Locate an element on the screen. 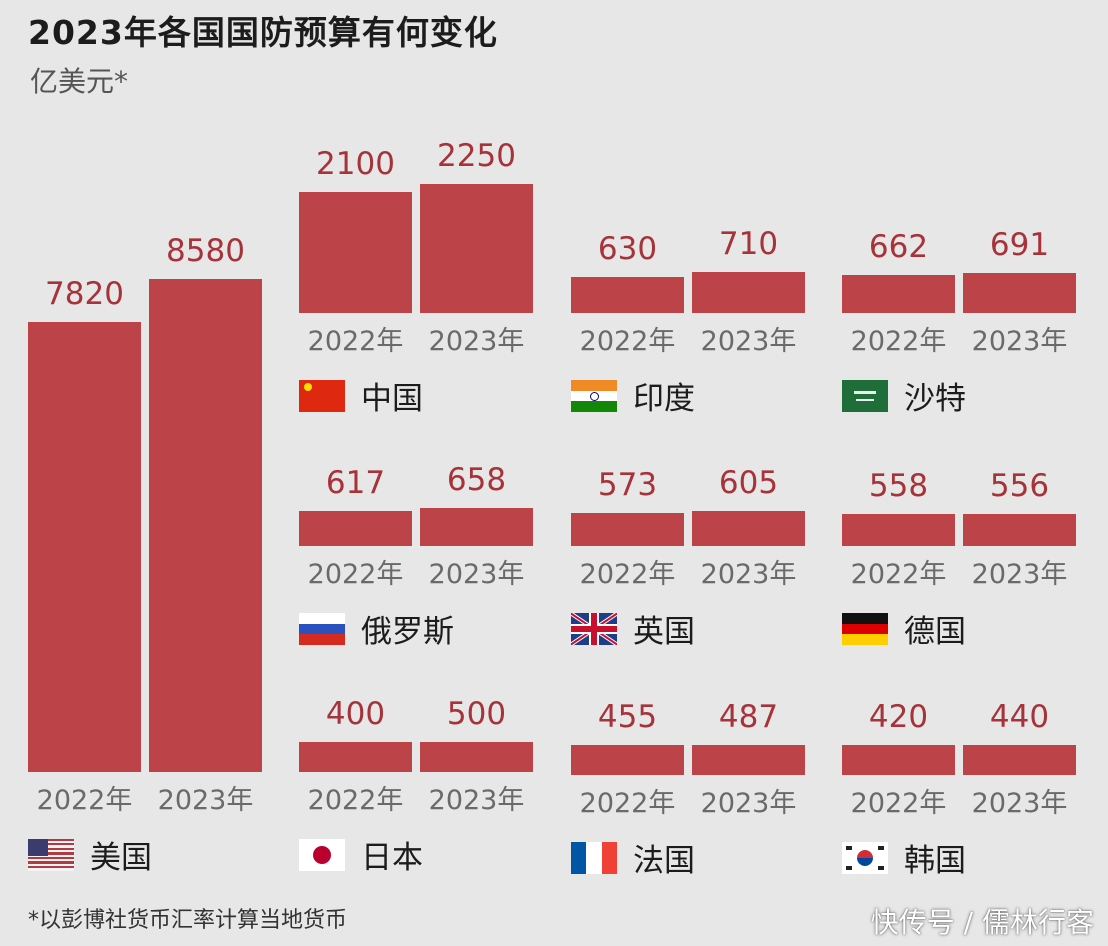 This screenshot has width=1108, height=946. data-label: 8580 is located at coordinates (205, 250).